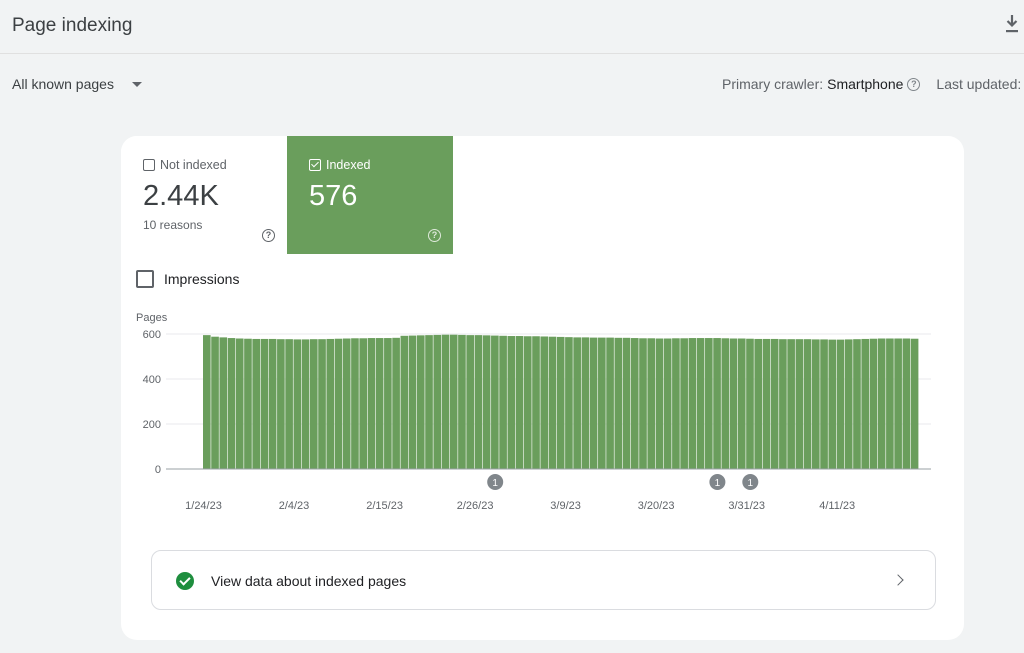 This screenshot has height=653, width=1024. What do you see at coordinates (370, 195) in the screenshot?
I see `indexed-tile: Indexed 576 ?` at bounding box center [370, 195].